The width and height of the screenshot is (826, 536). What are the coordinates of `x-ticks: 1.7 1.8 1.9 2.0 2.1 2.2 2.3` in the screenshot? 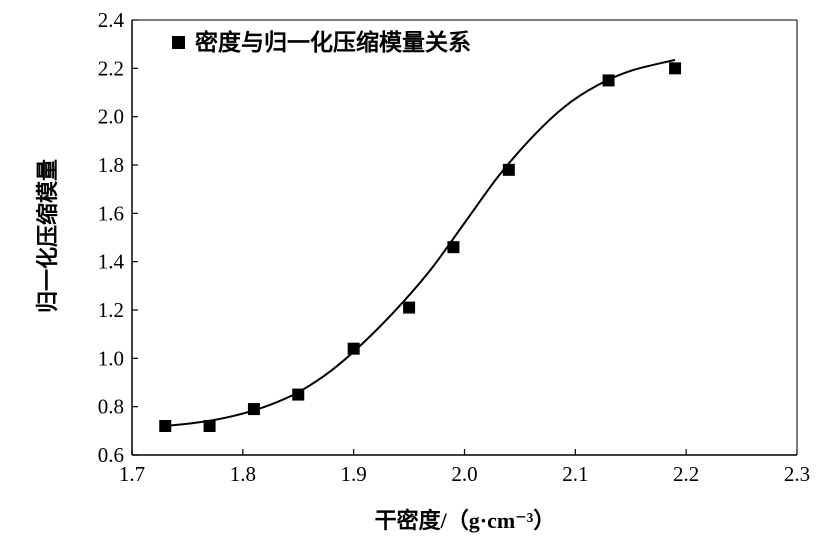 It's located at (464, 467).